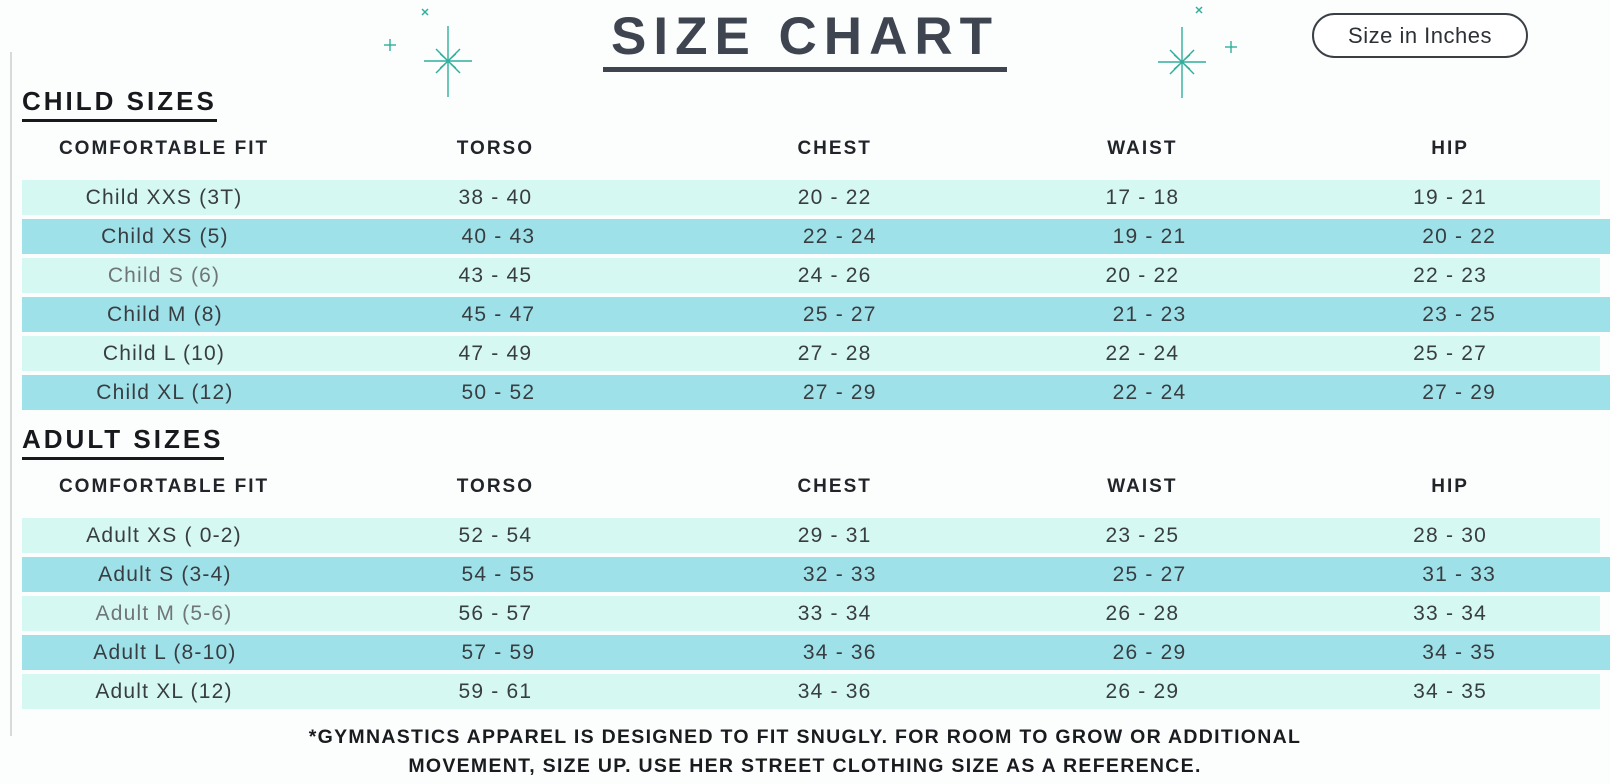  Describe the element at coordinates (164, 353) in the screenshot. I see `cell-fit: Child L (10)` at that location.